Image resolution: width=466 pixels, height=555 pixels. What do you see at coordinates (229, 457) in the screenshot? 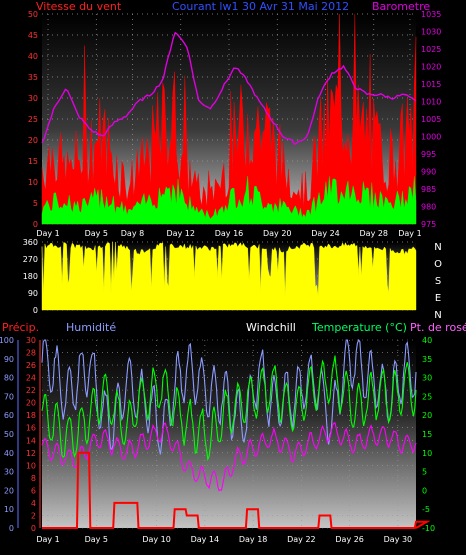
I see `dewpoint-line` at bounding box center [229, 457].